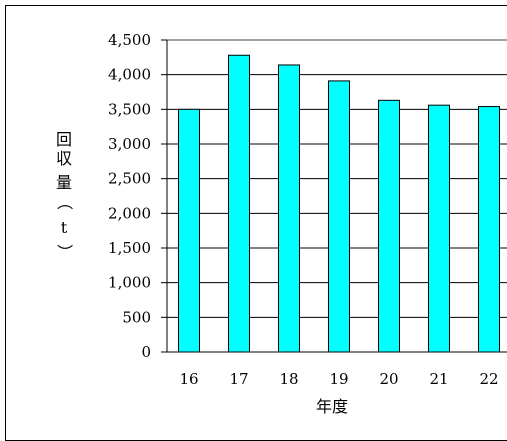 This screenshot has width=507, height=441. What do you see at coordinates (64, 202) in the screenshot?
I see `y-axis-label-char: （` at bounding box center [64, 202].